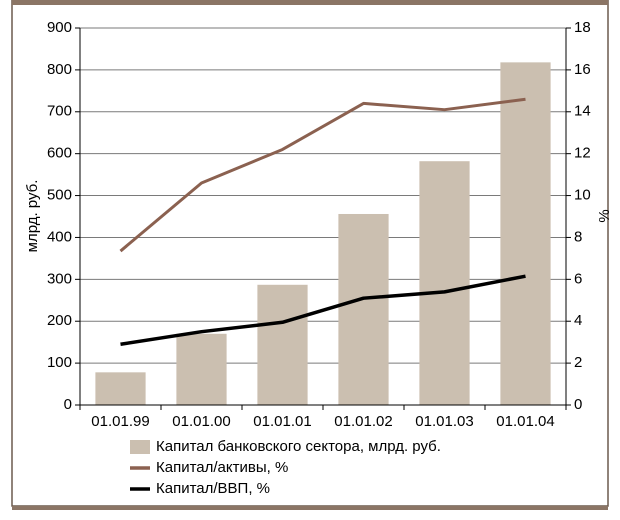  I want to click on x-tick-label: 01.01.03, so click(444, 421).